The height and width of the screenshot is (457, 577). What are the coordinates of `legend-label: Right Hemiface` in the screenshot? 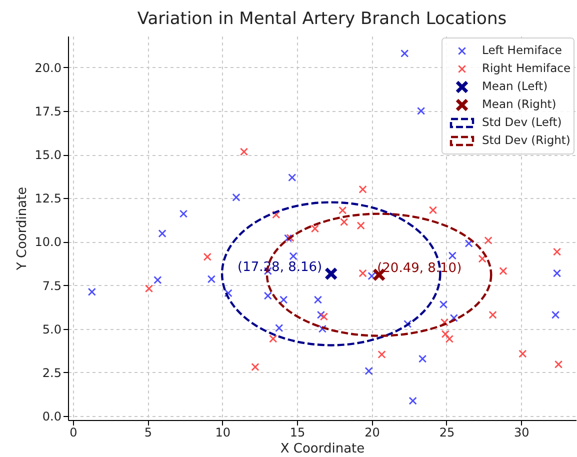 It's located at (526, 68).